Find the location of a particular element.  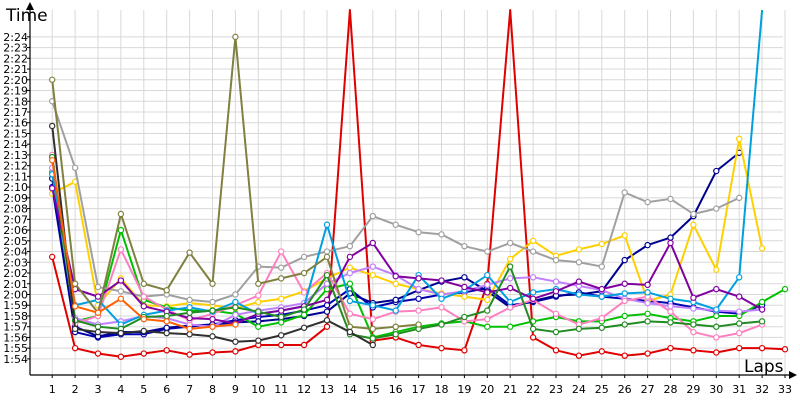

y-tick-label: 2:00 is located at coordinates (15, 294).